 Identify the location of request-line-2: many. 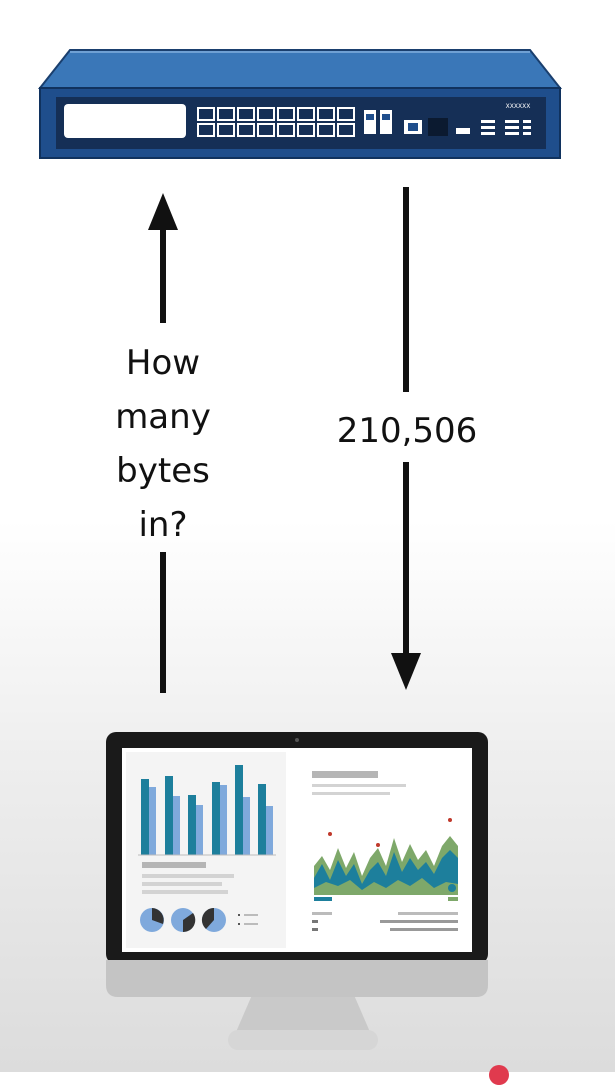
(163, 417).